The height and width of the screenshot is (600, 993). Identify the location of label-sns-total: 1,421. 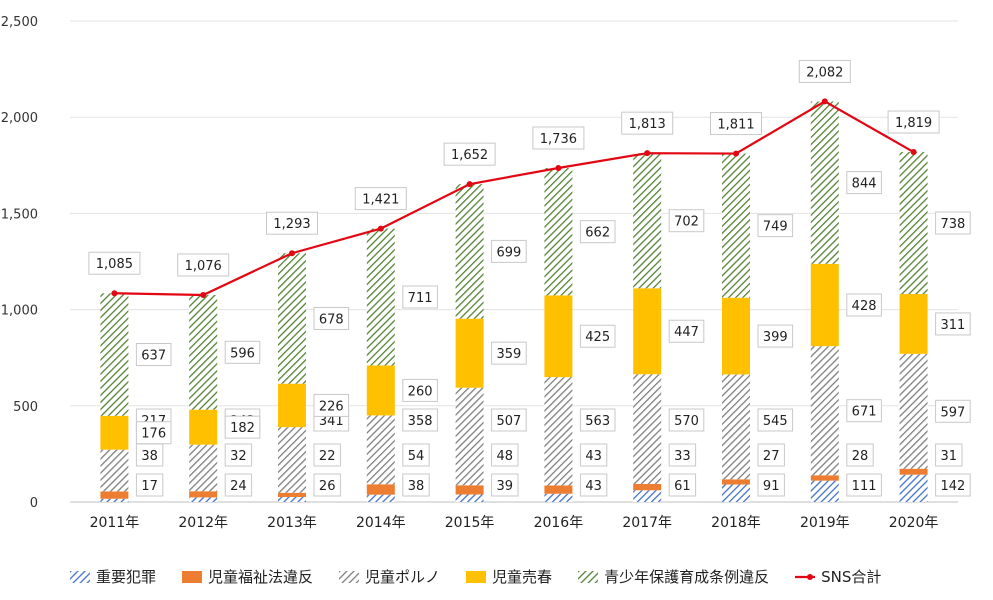
(380, 199).